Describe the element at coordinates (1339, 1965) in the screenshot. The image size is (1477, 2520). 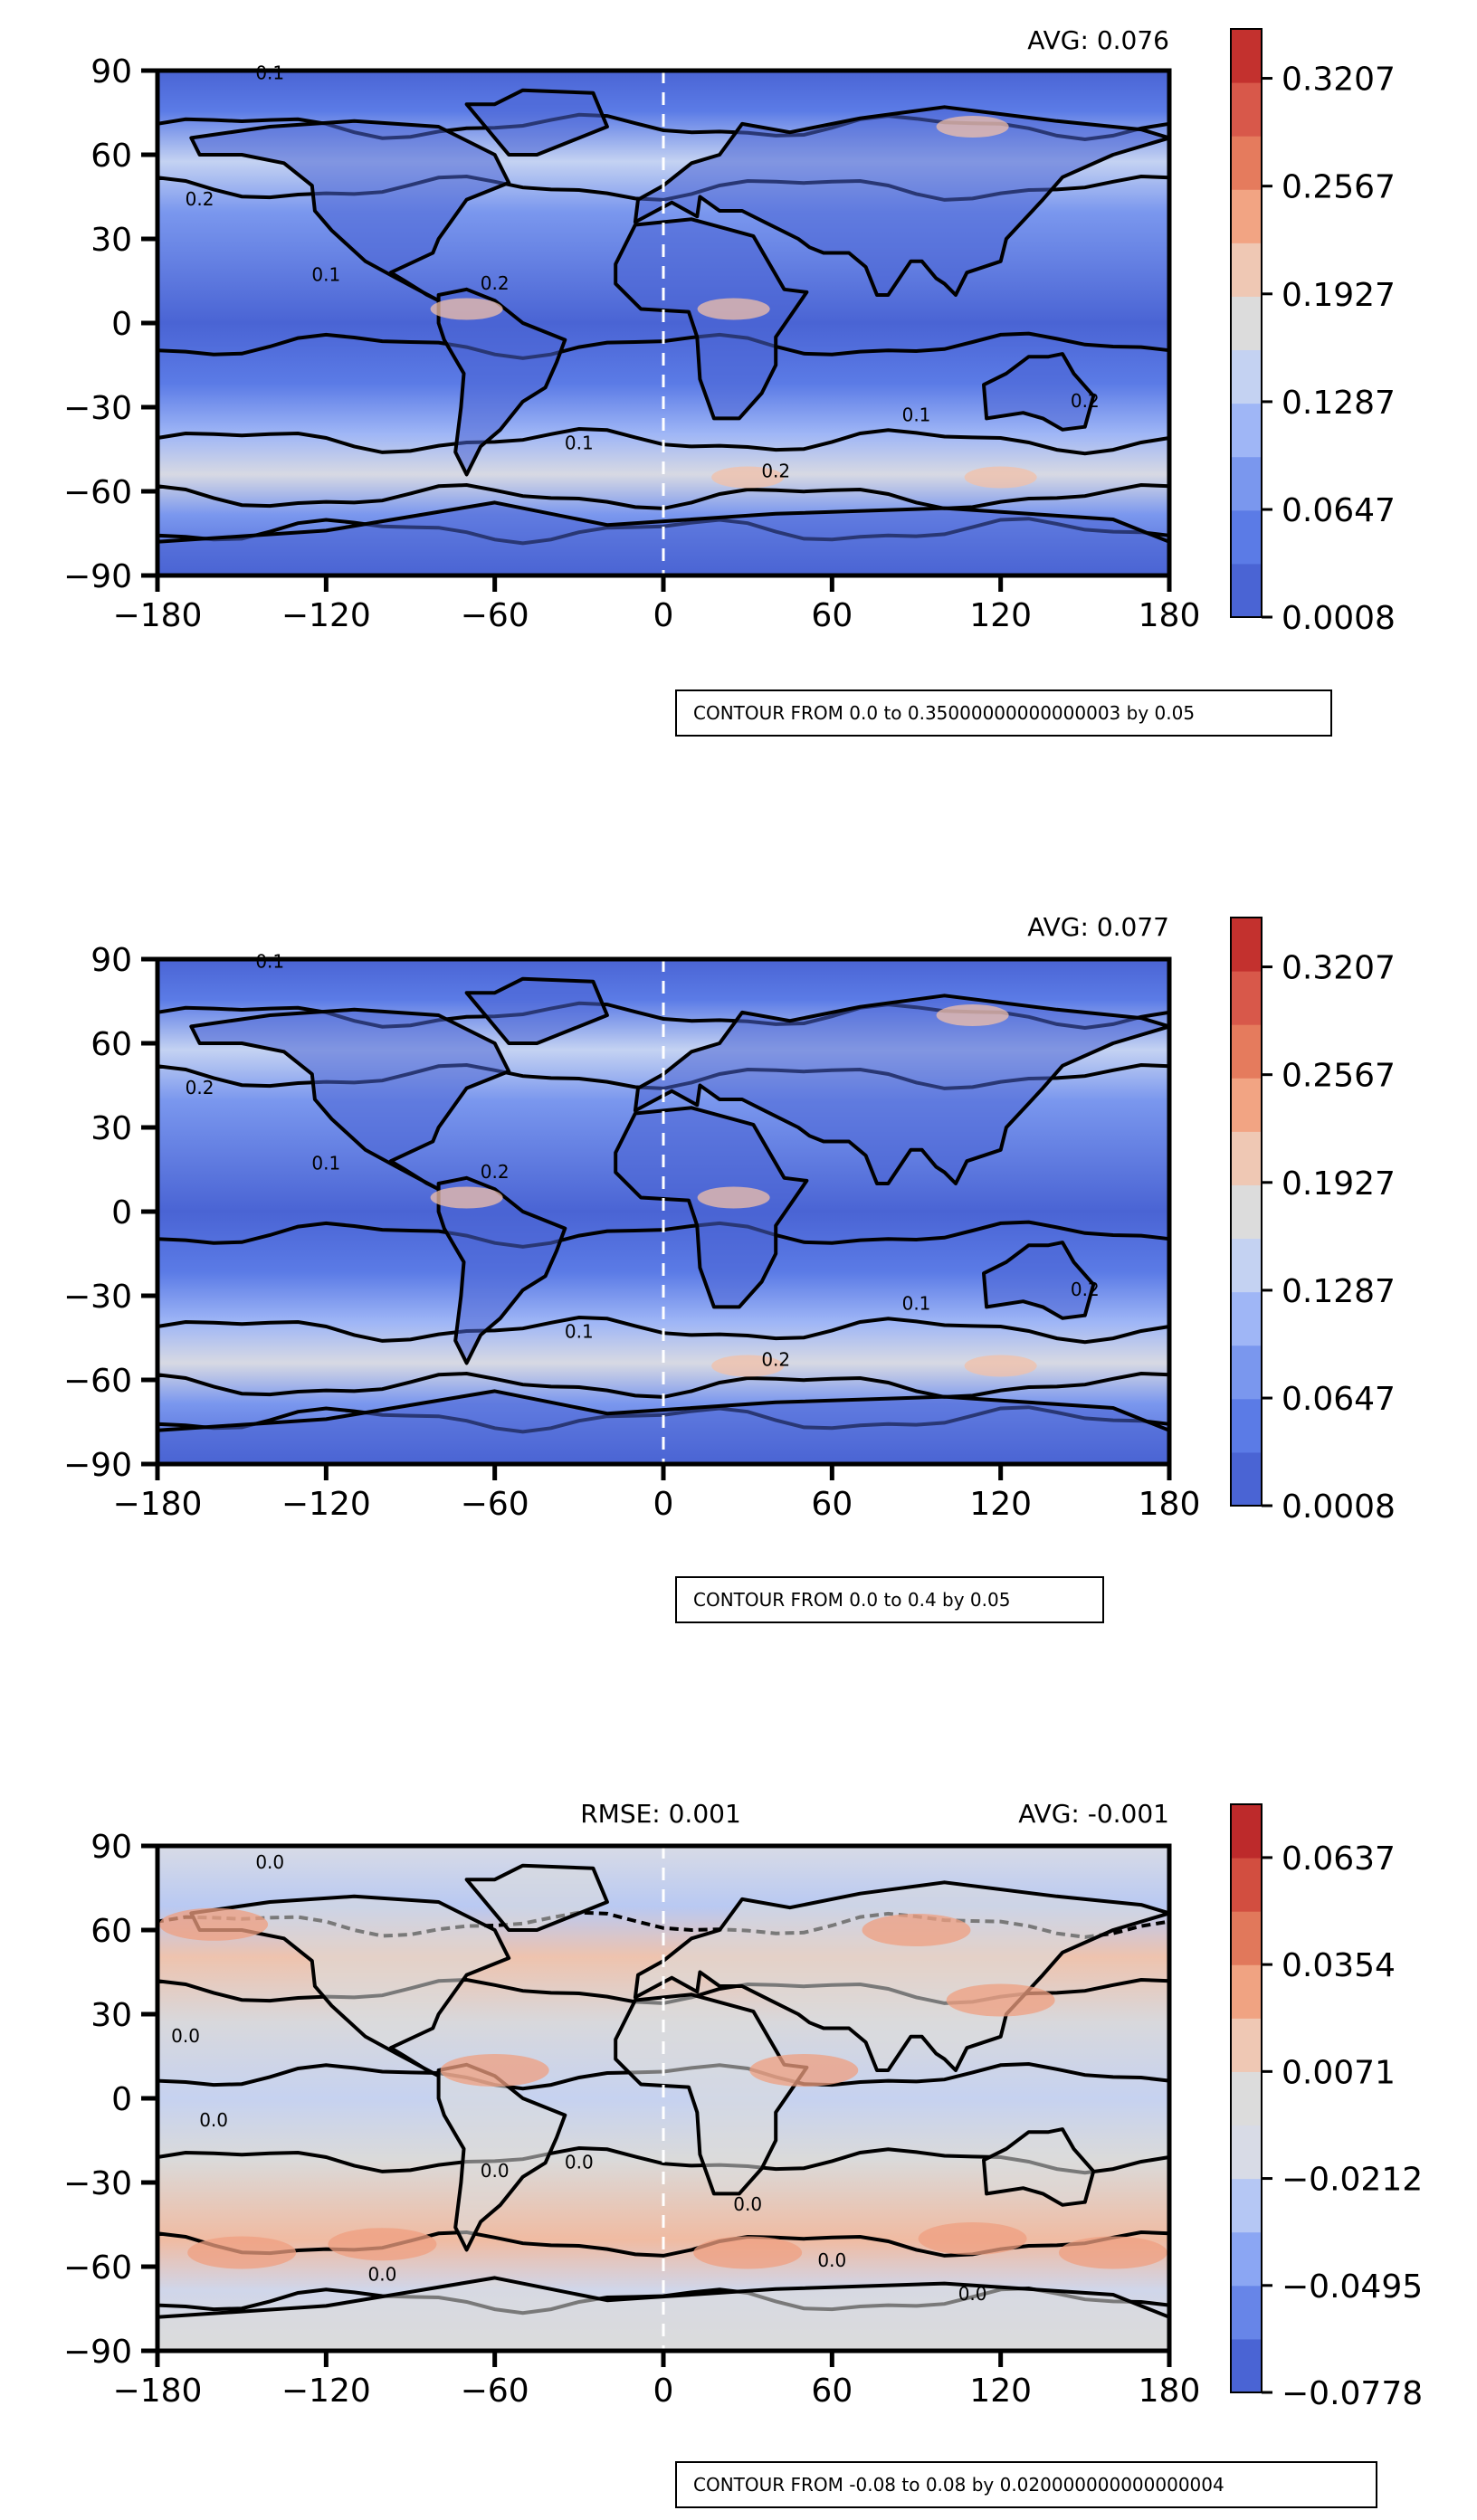
I see `colorbar-tick-label: 0.0354` at that location.